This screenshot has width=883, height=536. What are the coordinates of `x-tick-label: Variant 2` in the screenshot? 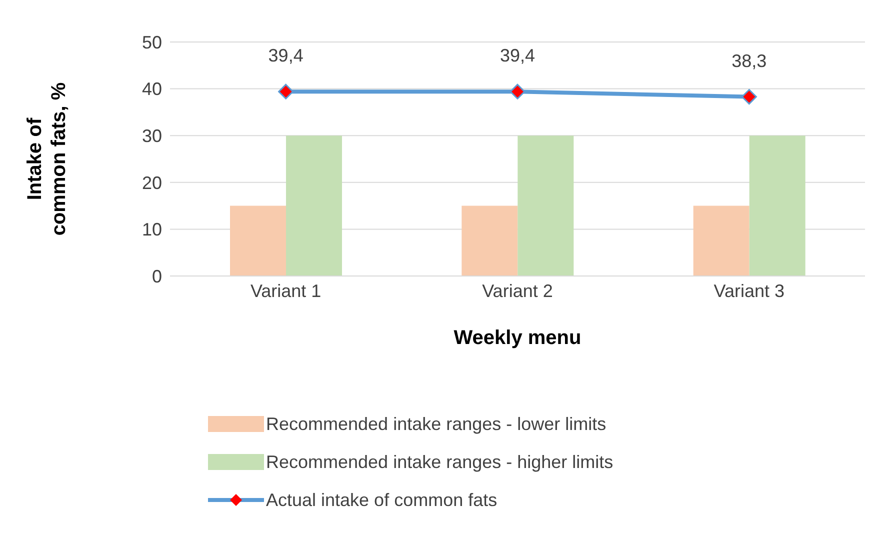 It's located at (517, 290).